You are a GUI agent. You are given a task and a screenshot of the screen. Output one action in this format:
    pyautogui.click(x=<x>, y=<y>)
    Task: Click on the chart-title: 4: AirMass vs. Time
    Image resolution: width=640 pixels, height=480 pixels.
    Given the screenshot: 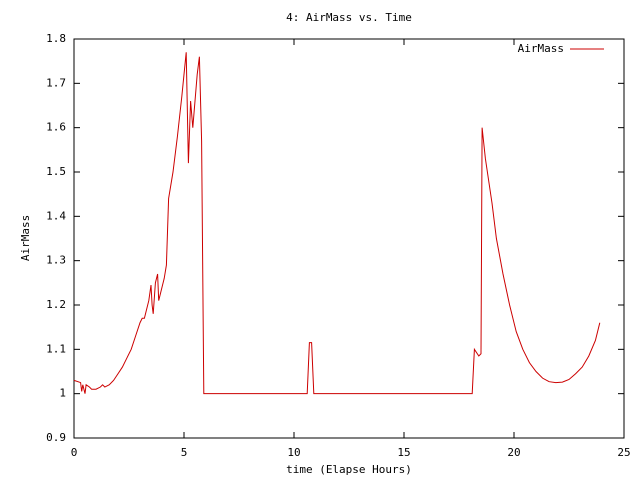 What is the action you would take?
    pyautogui.click(x=349, y=17)
    